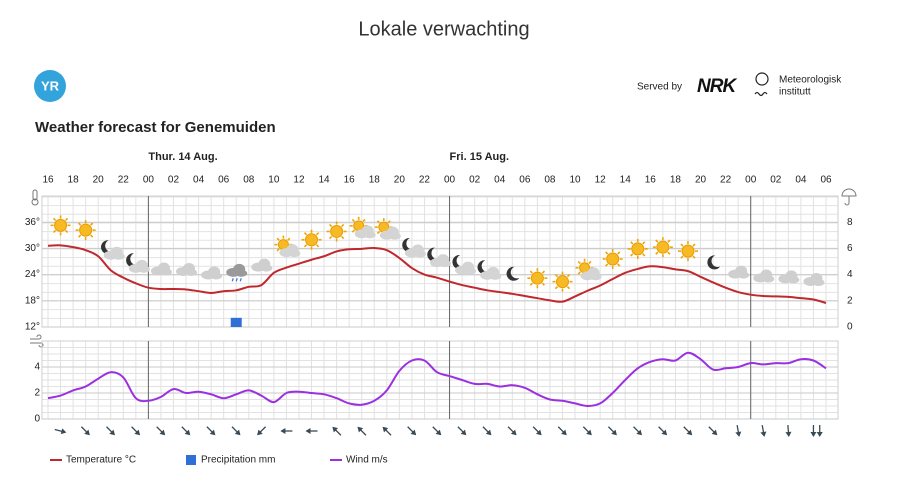  I want to click on hour-label: 22, so click(726, 180).